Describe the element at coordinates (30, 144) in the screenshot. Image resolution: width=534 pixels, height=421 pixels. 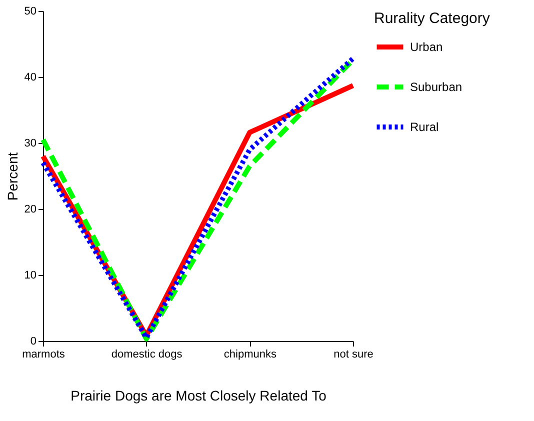
I see `y-tick-label: 30` at that location.